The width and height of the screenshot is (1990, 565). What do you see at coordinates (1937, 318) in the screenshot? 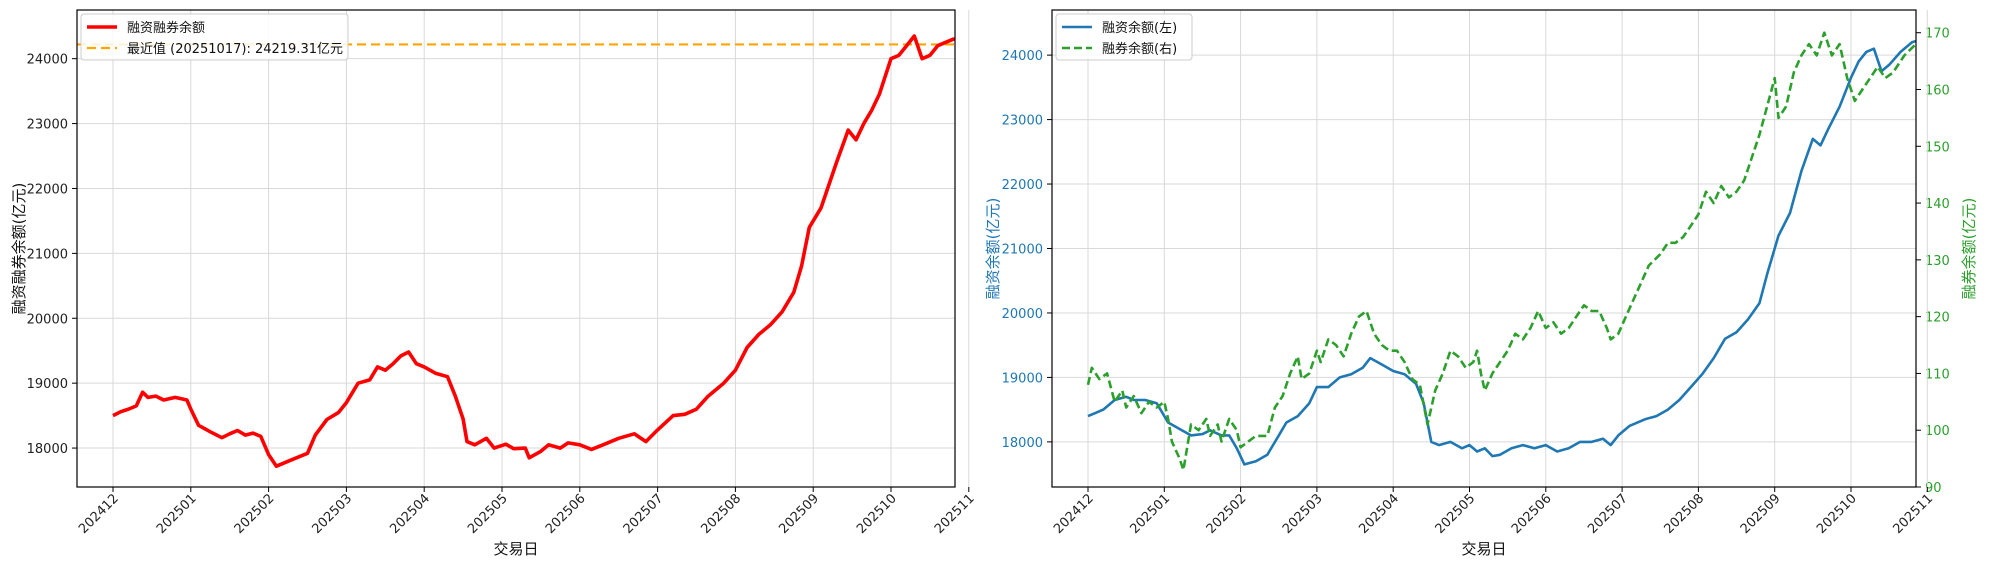
I see `right-right-y-tick-label: 120` at bounding box center [1937, 318].